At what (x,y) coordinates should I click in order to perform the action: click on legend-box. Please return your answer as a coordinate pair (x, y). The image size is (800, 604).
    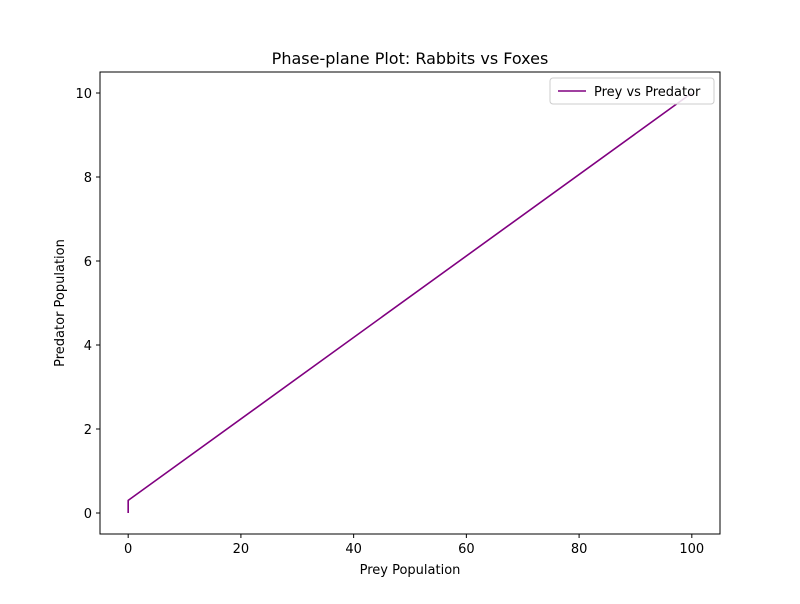
    Looking at the image, I should click on (632, 91).